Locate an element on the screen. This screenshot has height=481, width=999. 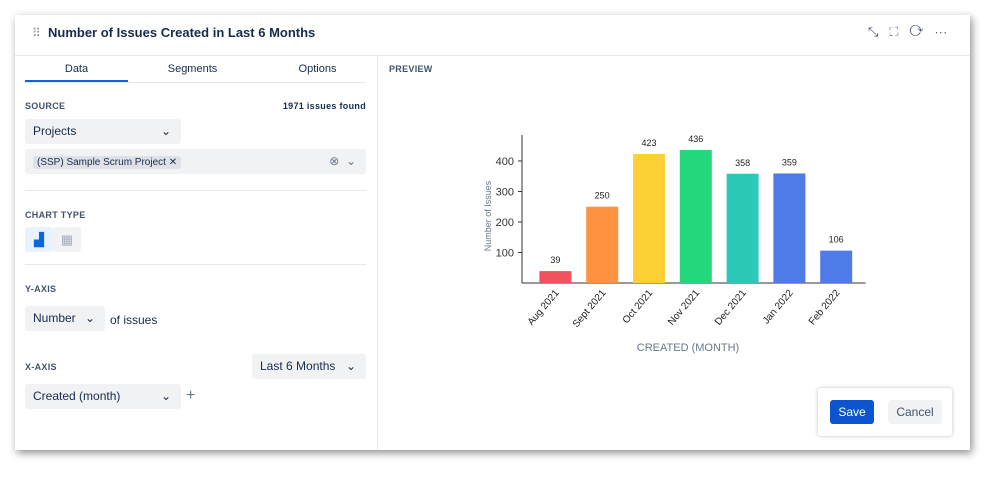
x-dropdown: Created (month) ⌄ is located at coordinates (103, 396).